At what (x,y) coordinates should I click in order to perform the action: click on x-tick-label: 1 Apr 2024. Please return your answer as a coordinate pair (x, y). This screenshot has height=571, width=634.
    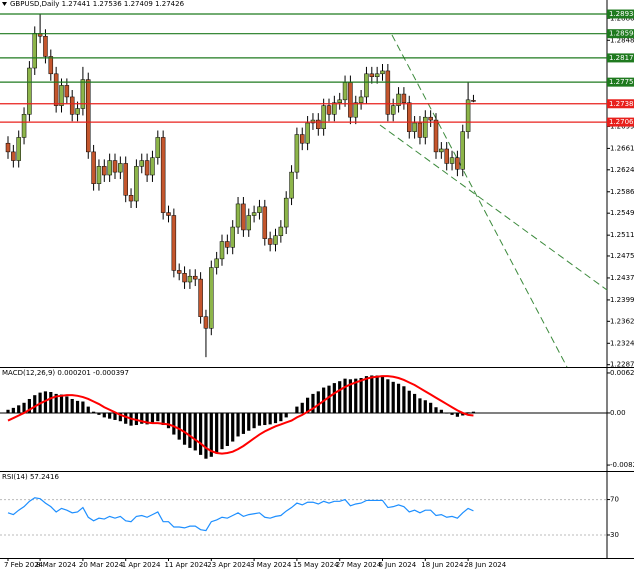
    Looking at the image, I should click on (141, 565).